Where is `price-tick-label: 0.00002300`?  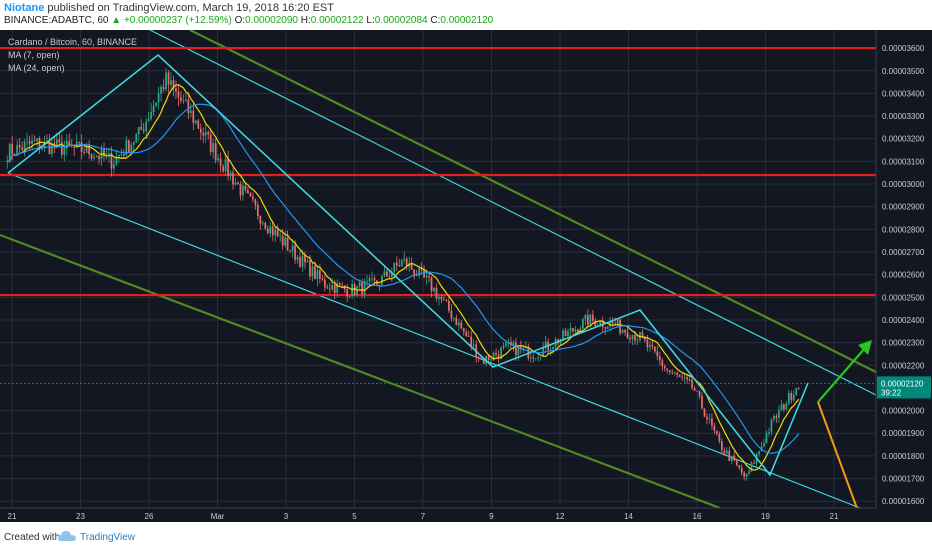
price-tick-label: 0.00002300 is located at coordinates (903, 343).